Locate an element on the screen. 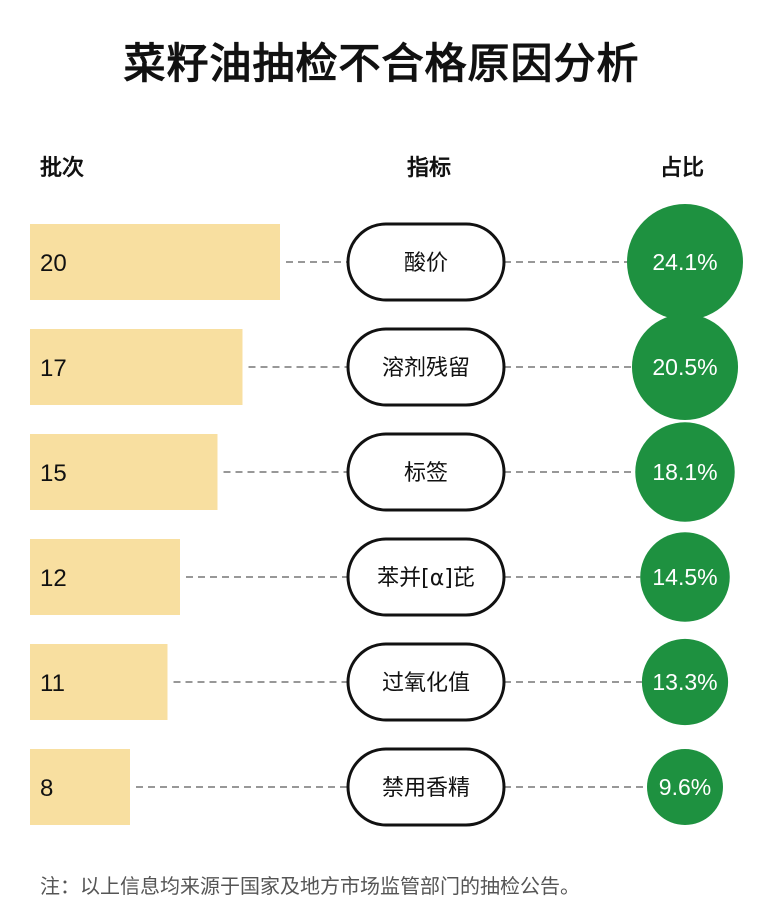 Image resolution: width=763 pixels, height=909 pixels. indicator-label: 酸价 is located at coordinates (426, 263).